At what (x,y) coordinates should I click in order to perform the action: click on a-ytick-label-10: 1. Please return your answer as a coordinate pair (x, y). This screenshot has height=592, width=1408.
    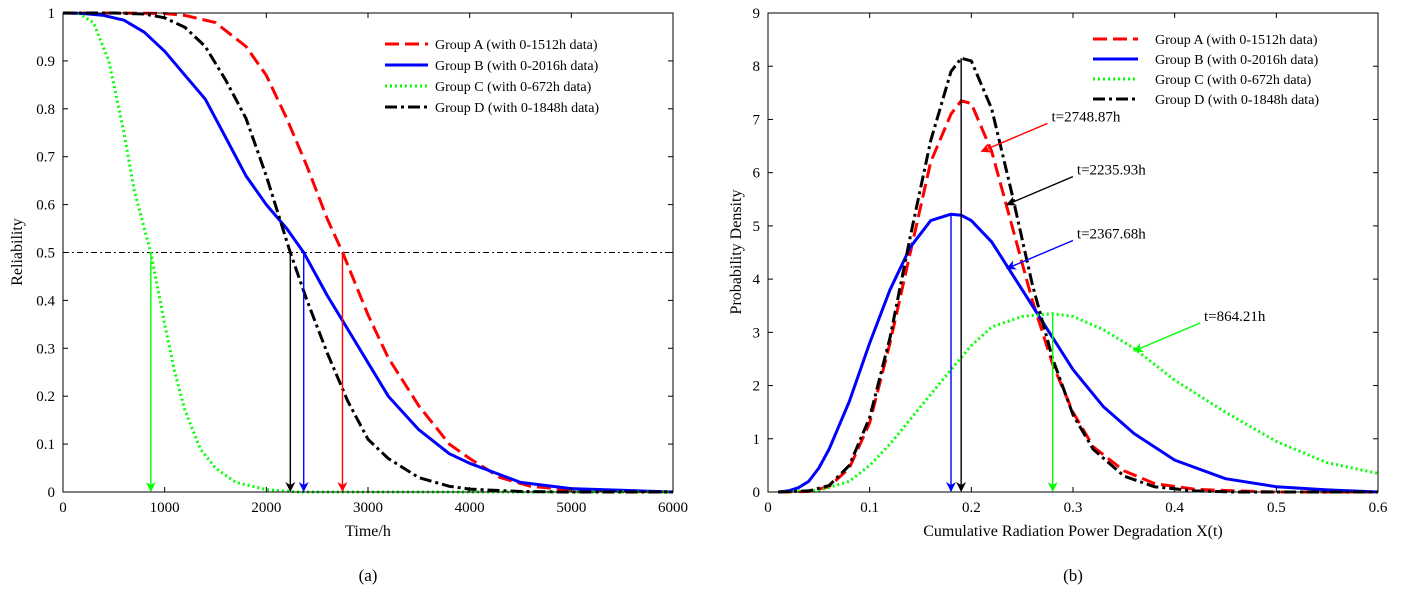
    Looking at the image, I should click on (52, 14).